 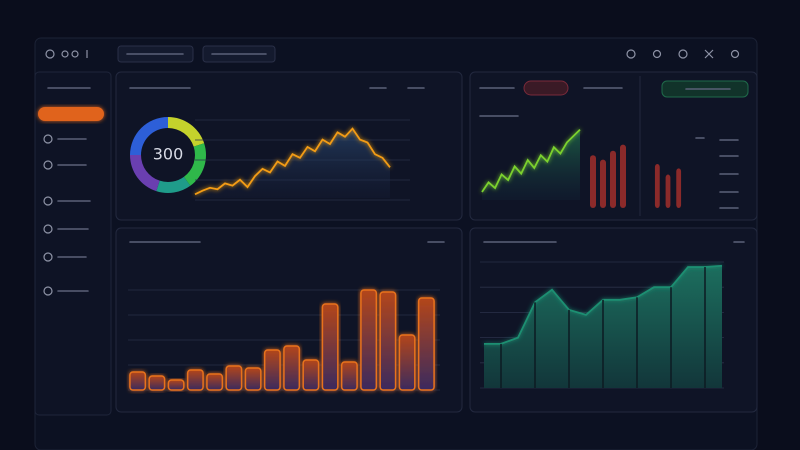 I want to click on area, so click(x=292, y=163).